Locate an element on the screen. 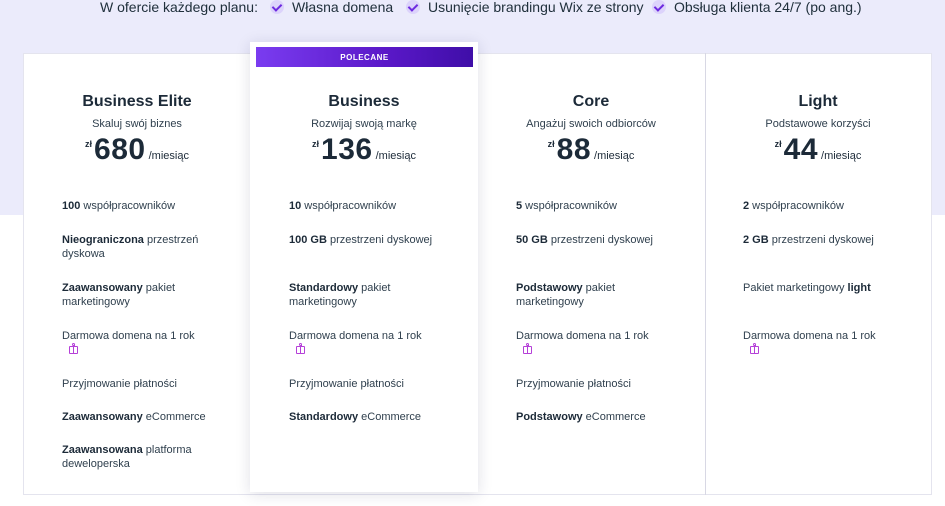 The image size is (945, 506). plan-feature-marketing: Pakiet marketingowy light is located at coordinates (807, 288).